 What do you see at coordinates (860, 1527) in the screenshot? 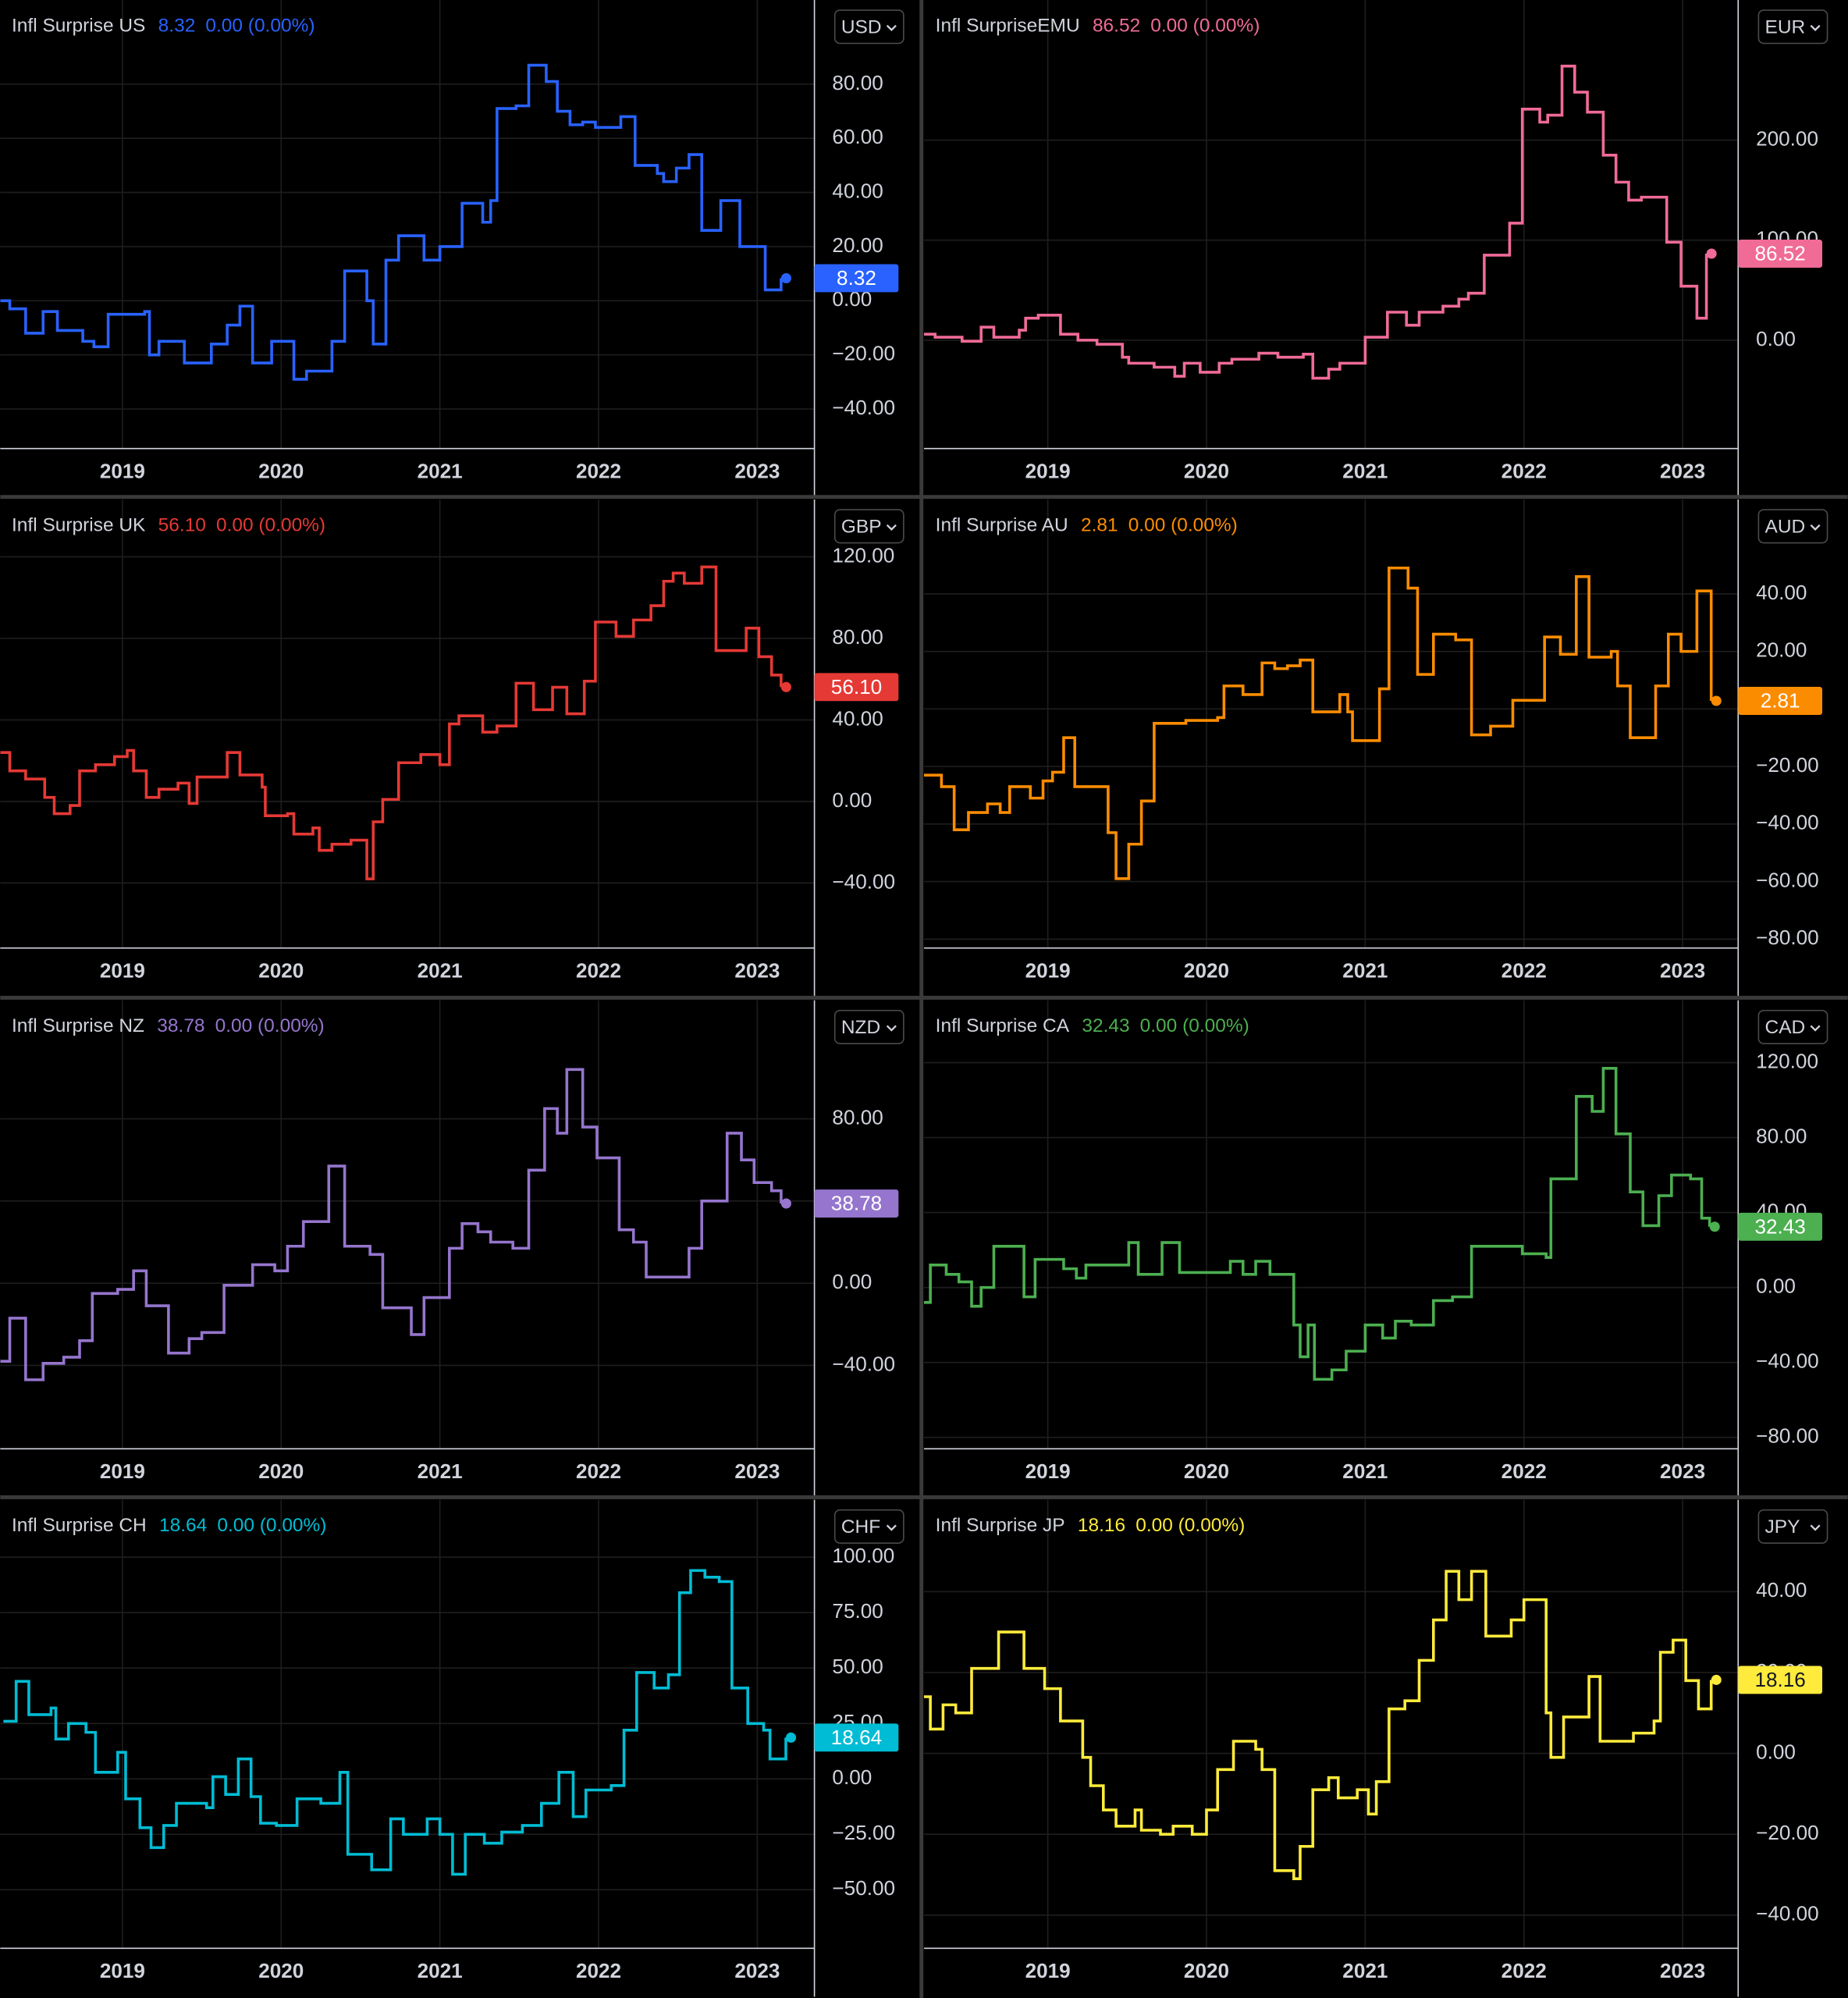
I see `currency-button-label: CHF` at bounding box center [860, 1527].